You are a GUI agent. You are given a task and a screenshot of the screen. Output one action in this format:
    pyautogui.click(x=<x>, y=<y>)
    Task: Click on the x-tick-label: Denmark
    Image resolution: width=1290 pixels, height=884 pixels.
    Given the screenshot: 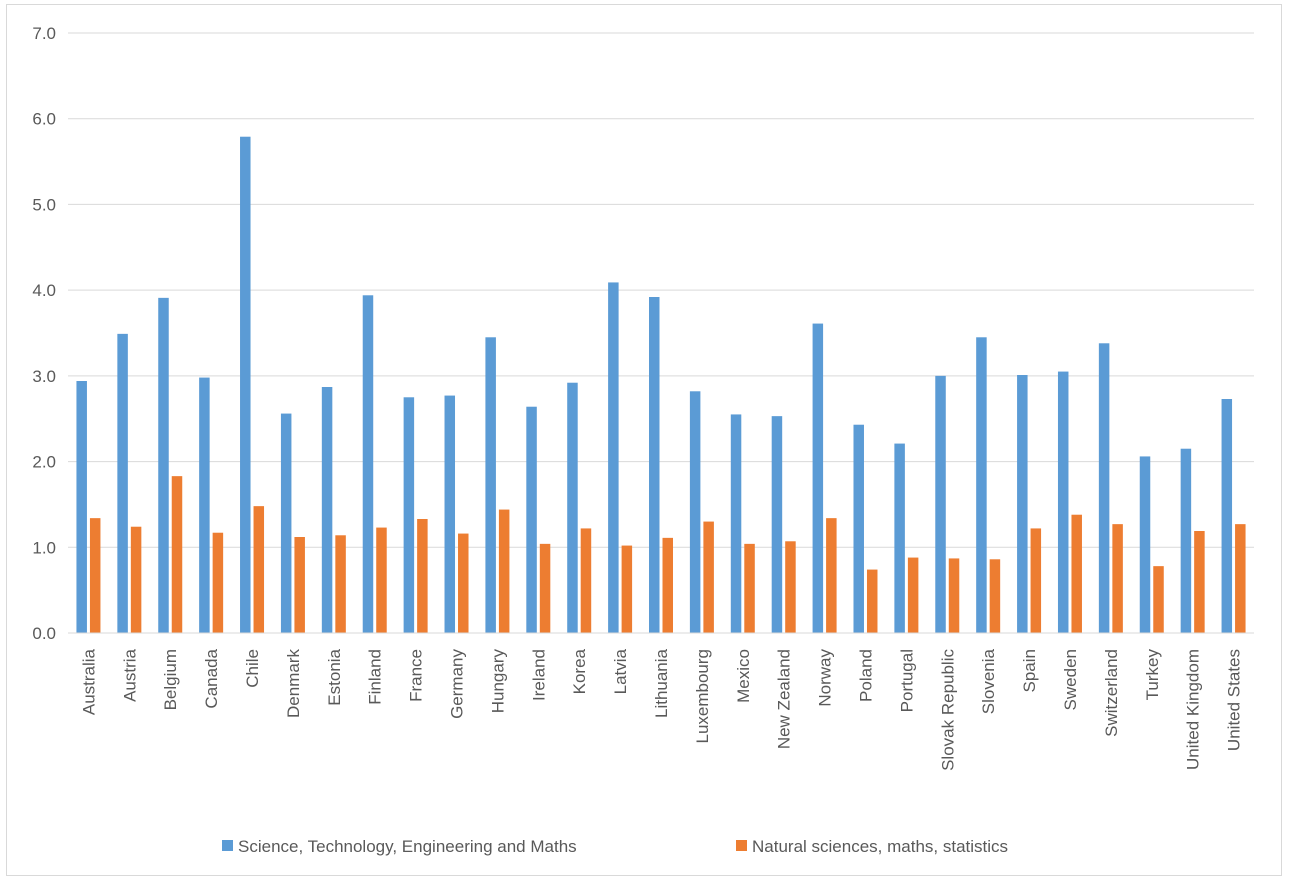 What is the action you would take?
    pyautogui.click(x=293, y=683)
    